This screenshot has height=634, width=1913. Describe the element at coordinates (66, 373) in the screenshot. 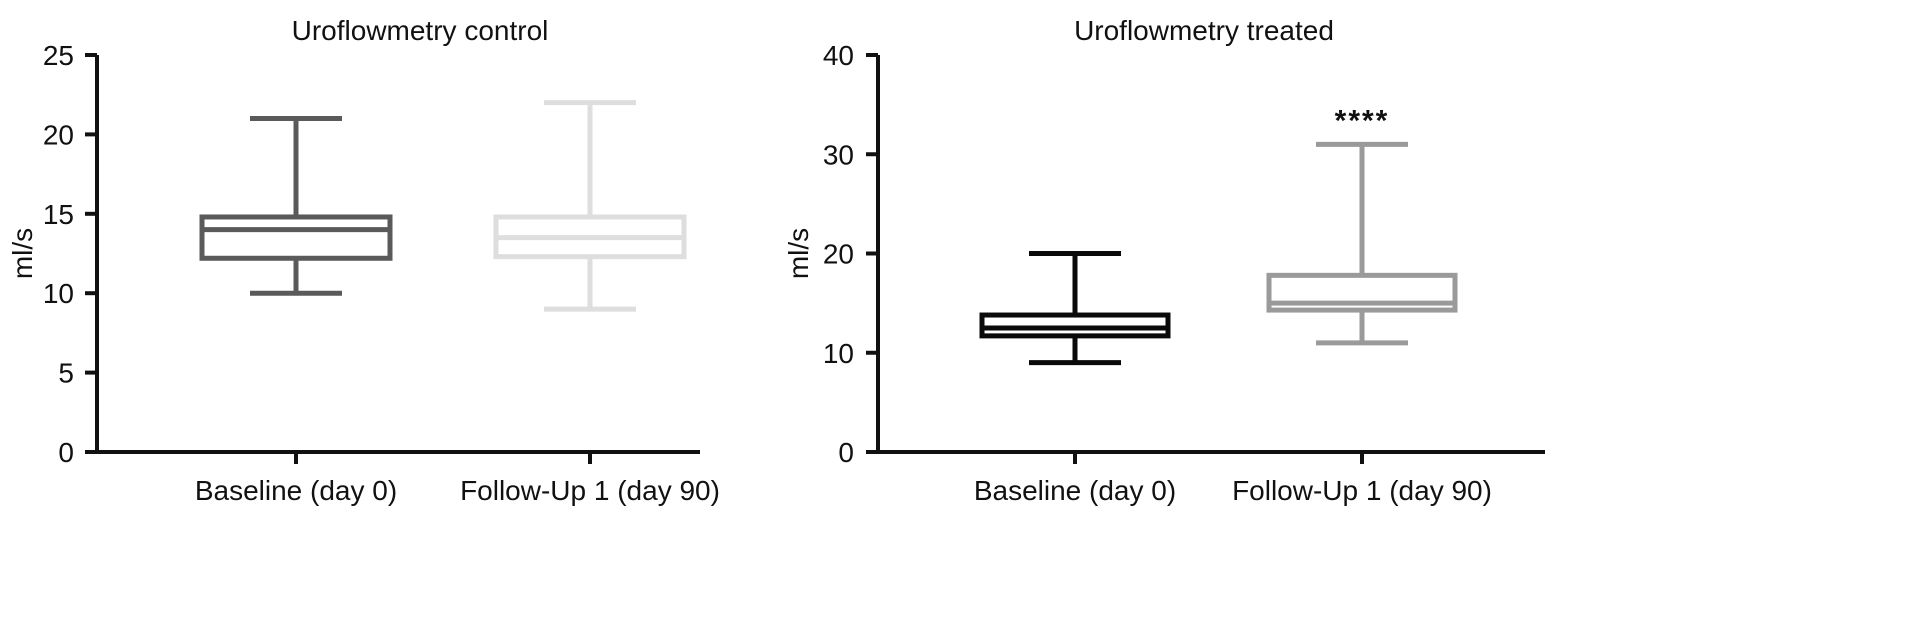

I see `y-tick-label: 5` at that location.